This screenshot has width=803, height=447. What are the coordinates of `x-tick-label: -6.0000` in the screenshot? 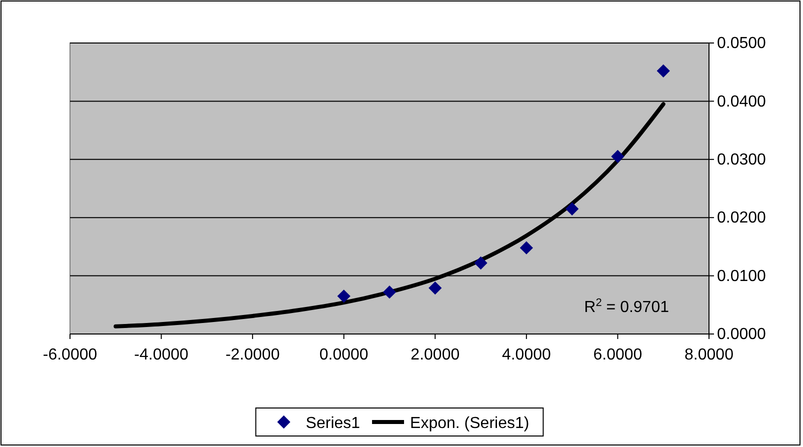 It's located at (70, 355).